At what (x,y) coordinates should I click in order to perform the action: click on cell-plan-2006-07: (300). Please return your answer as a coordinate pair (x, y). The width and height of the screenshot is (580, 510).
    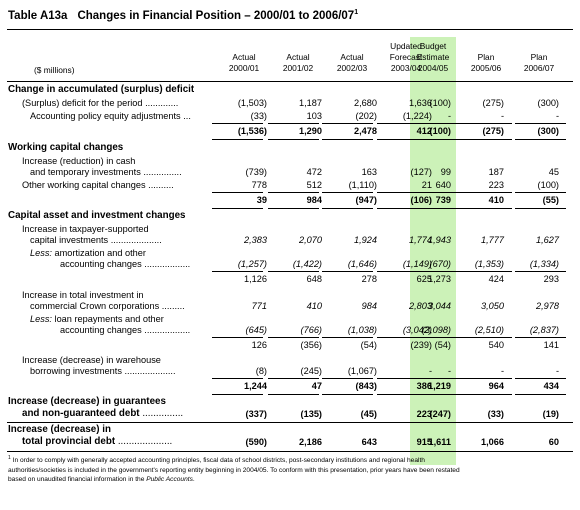
    Looking at the image, I should click on (548, 131).